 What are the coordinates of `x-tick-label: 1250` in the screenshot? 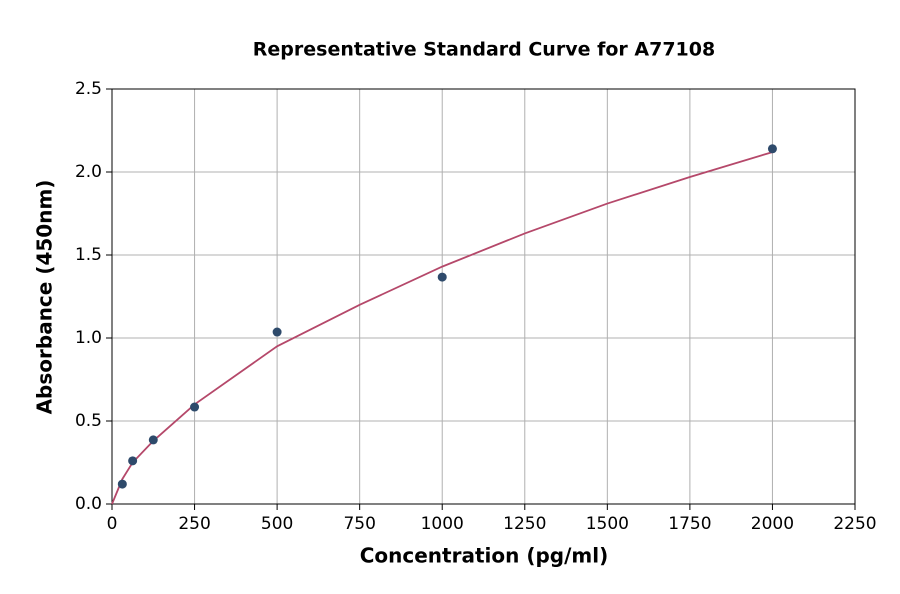 It's located at (524, 524).